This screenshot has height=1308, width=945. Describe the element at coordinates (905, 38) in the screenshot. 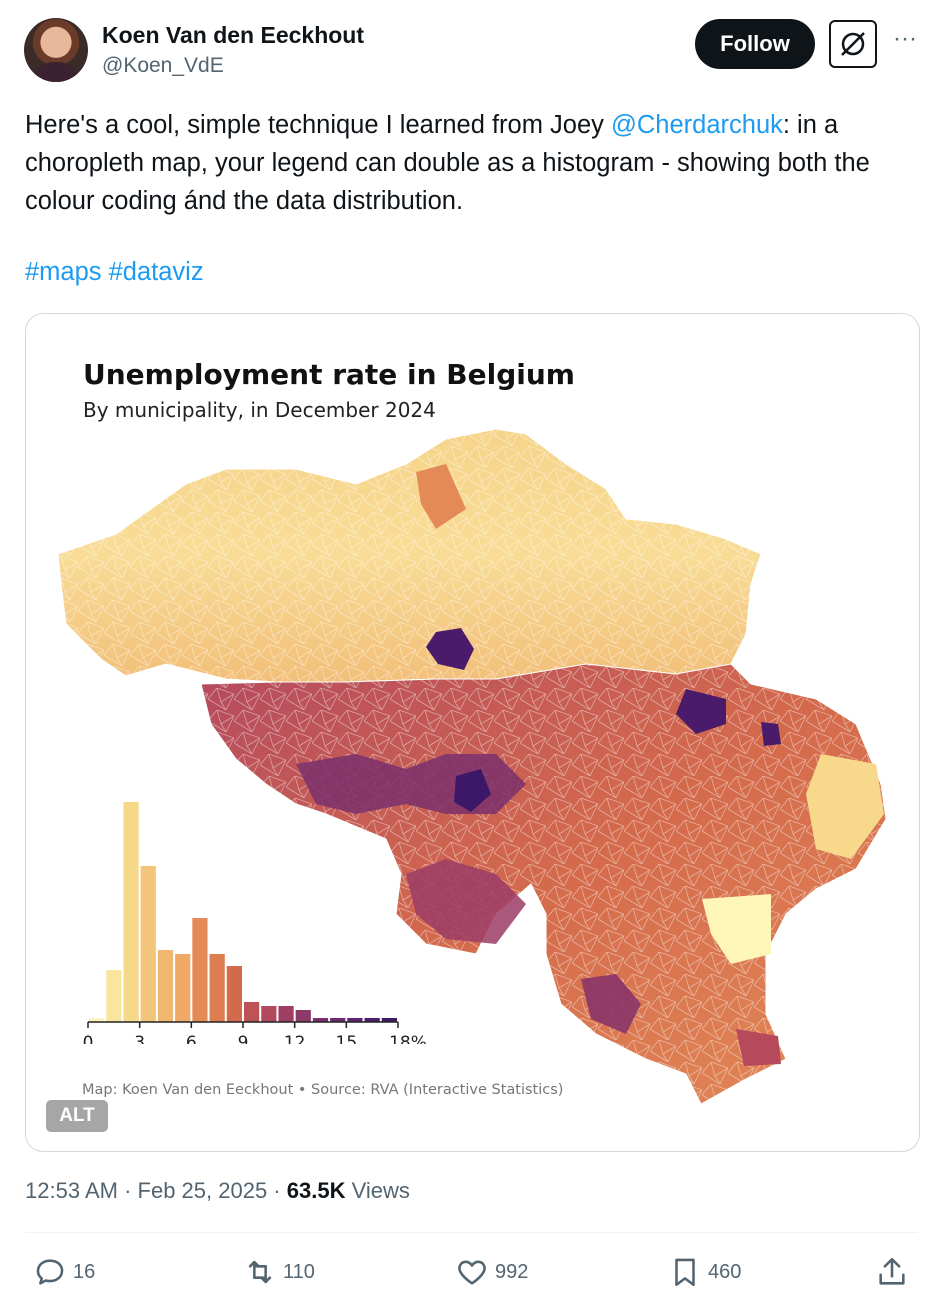

I see `more-icon: ···` at that location.